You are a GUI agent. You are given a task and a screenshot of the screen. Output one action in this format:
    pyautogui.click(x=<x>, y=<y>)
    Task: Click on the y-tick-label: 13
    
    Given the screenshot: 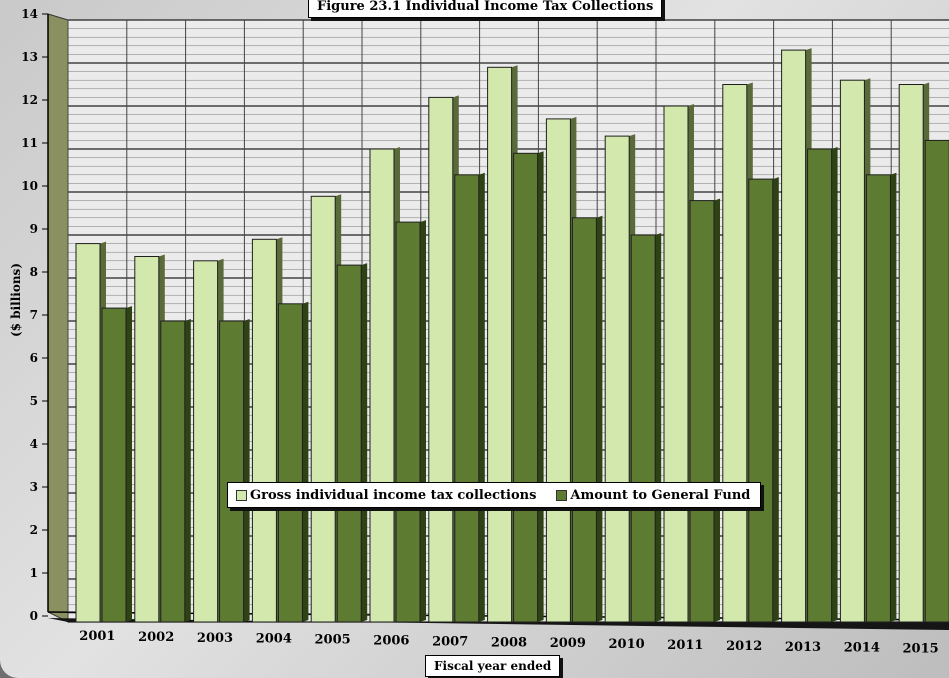 What is the action you would take?
    pyautogui.click(x=29, y=57)
    